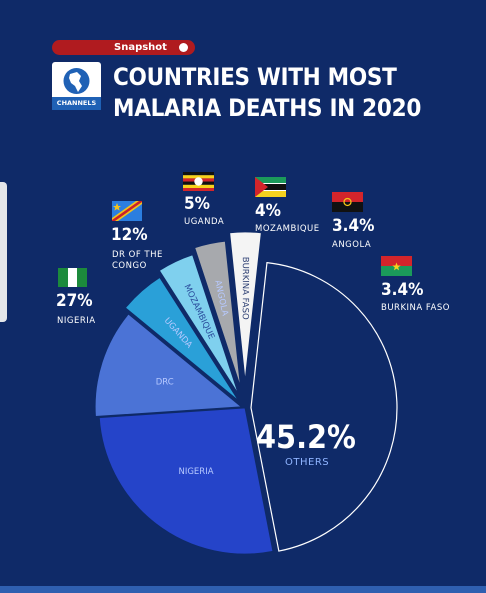 Image resolution: width=486 pixels, height=593 pixels. Describe the element at coordinates (306, 437) in the screenshot. I see `others-percent: 45.2%` at that location.